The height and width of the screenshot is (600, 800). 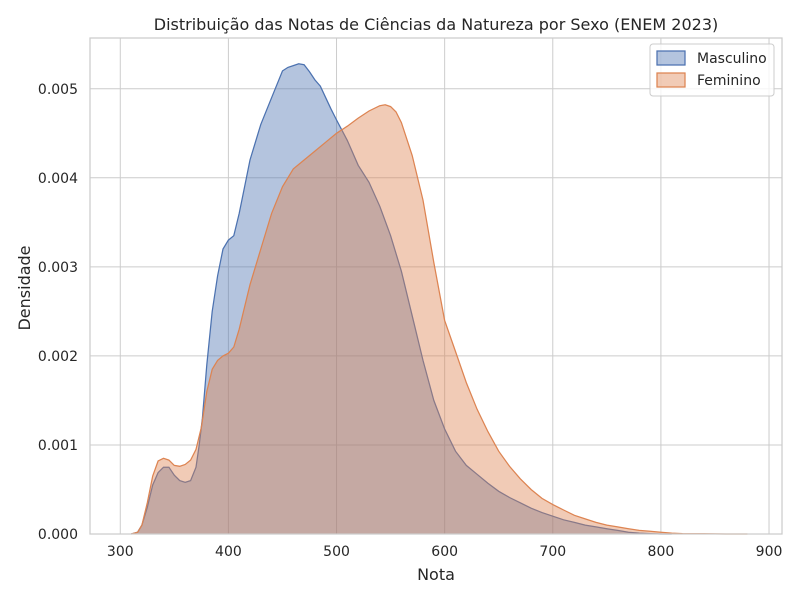 What do you see at coordinates (24, 287) in the screenshot?
I see `y-axis-label: Densidade` at bounding box center [24, 287].